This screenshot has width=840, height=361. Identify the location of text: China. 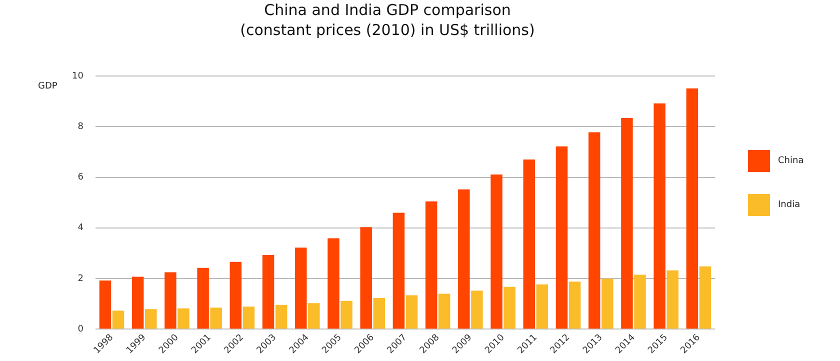
(791, 161).